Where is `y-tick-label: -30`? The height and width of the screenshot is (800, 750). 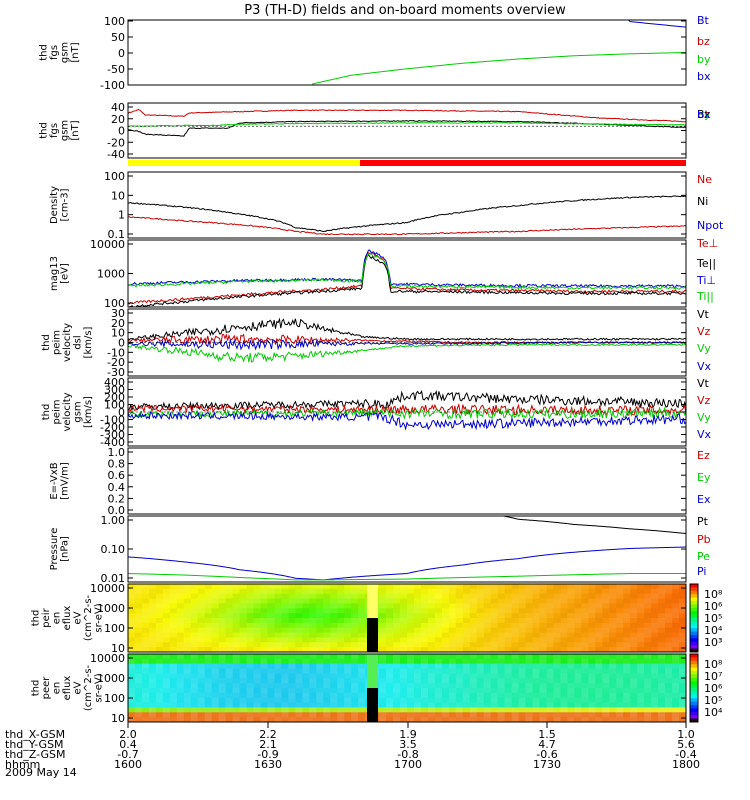
y-tick-label: -30 is located at coordinates (116, 372).